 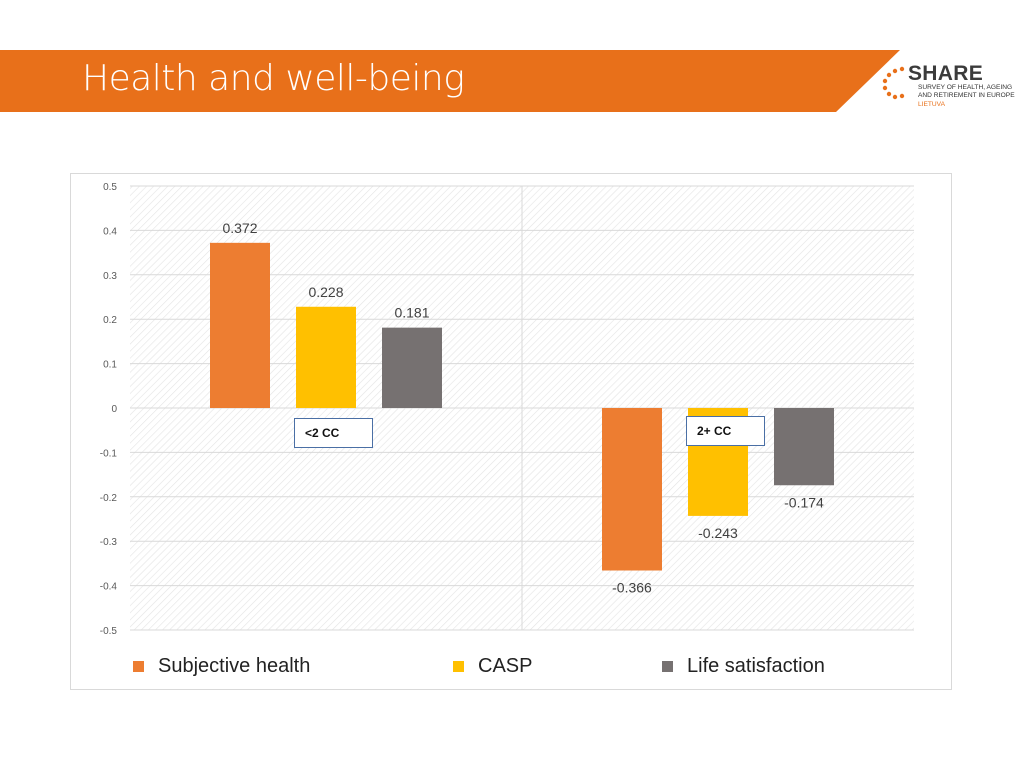 What do you see at coordinates (110, 276) in the screenshot?
I see `y-tick-label: 0.3` at bounding box center [110, 276].